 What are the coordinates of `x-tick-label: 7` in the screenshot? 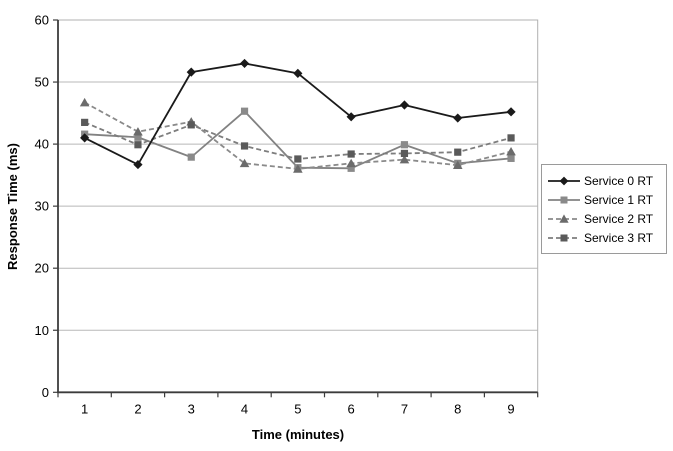 It's located at (404, 408).